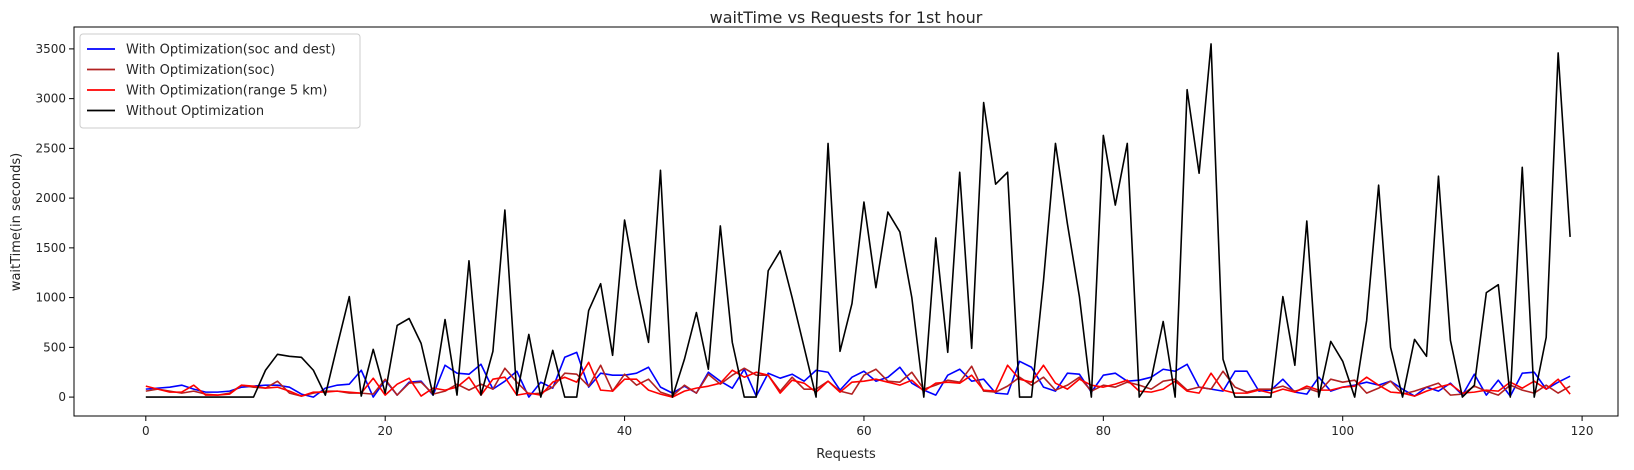 The height and width of the screenshot is (470, 1634). I want to click on legend-label-2: With Optimization(range 5 km), so click(226, 91).